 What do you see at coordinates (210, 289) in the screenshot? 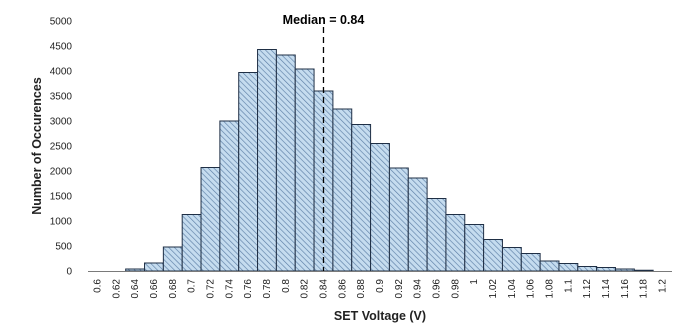
I see `x-tick-label: 0.72` at bounding box center [210, 289].